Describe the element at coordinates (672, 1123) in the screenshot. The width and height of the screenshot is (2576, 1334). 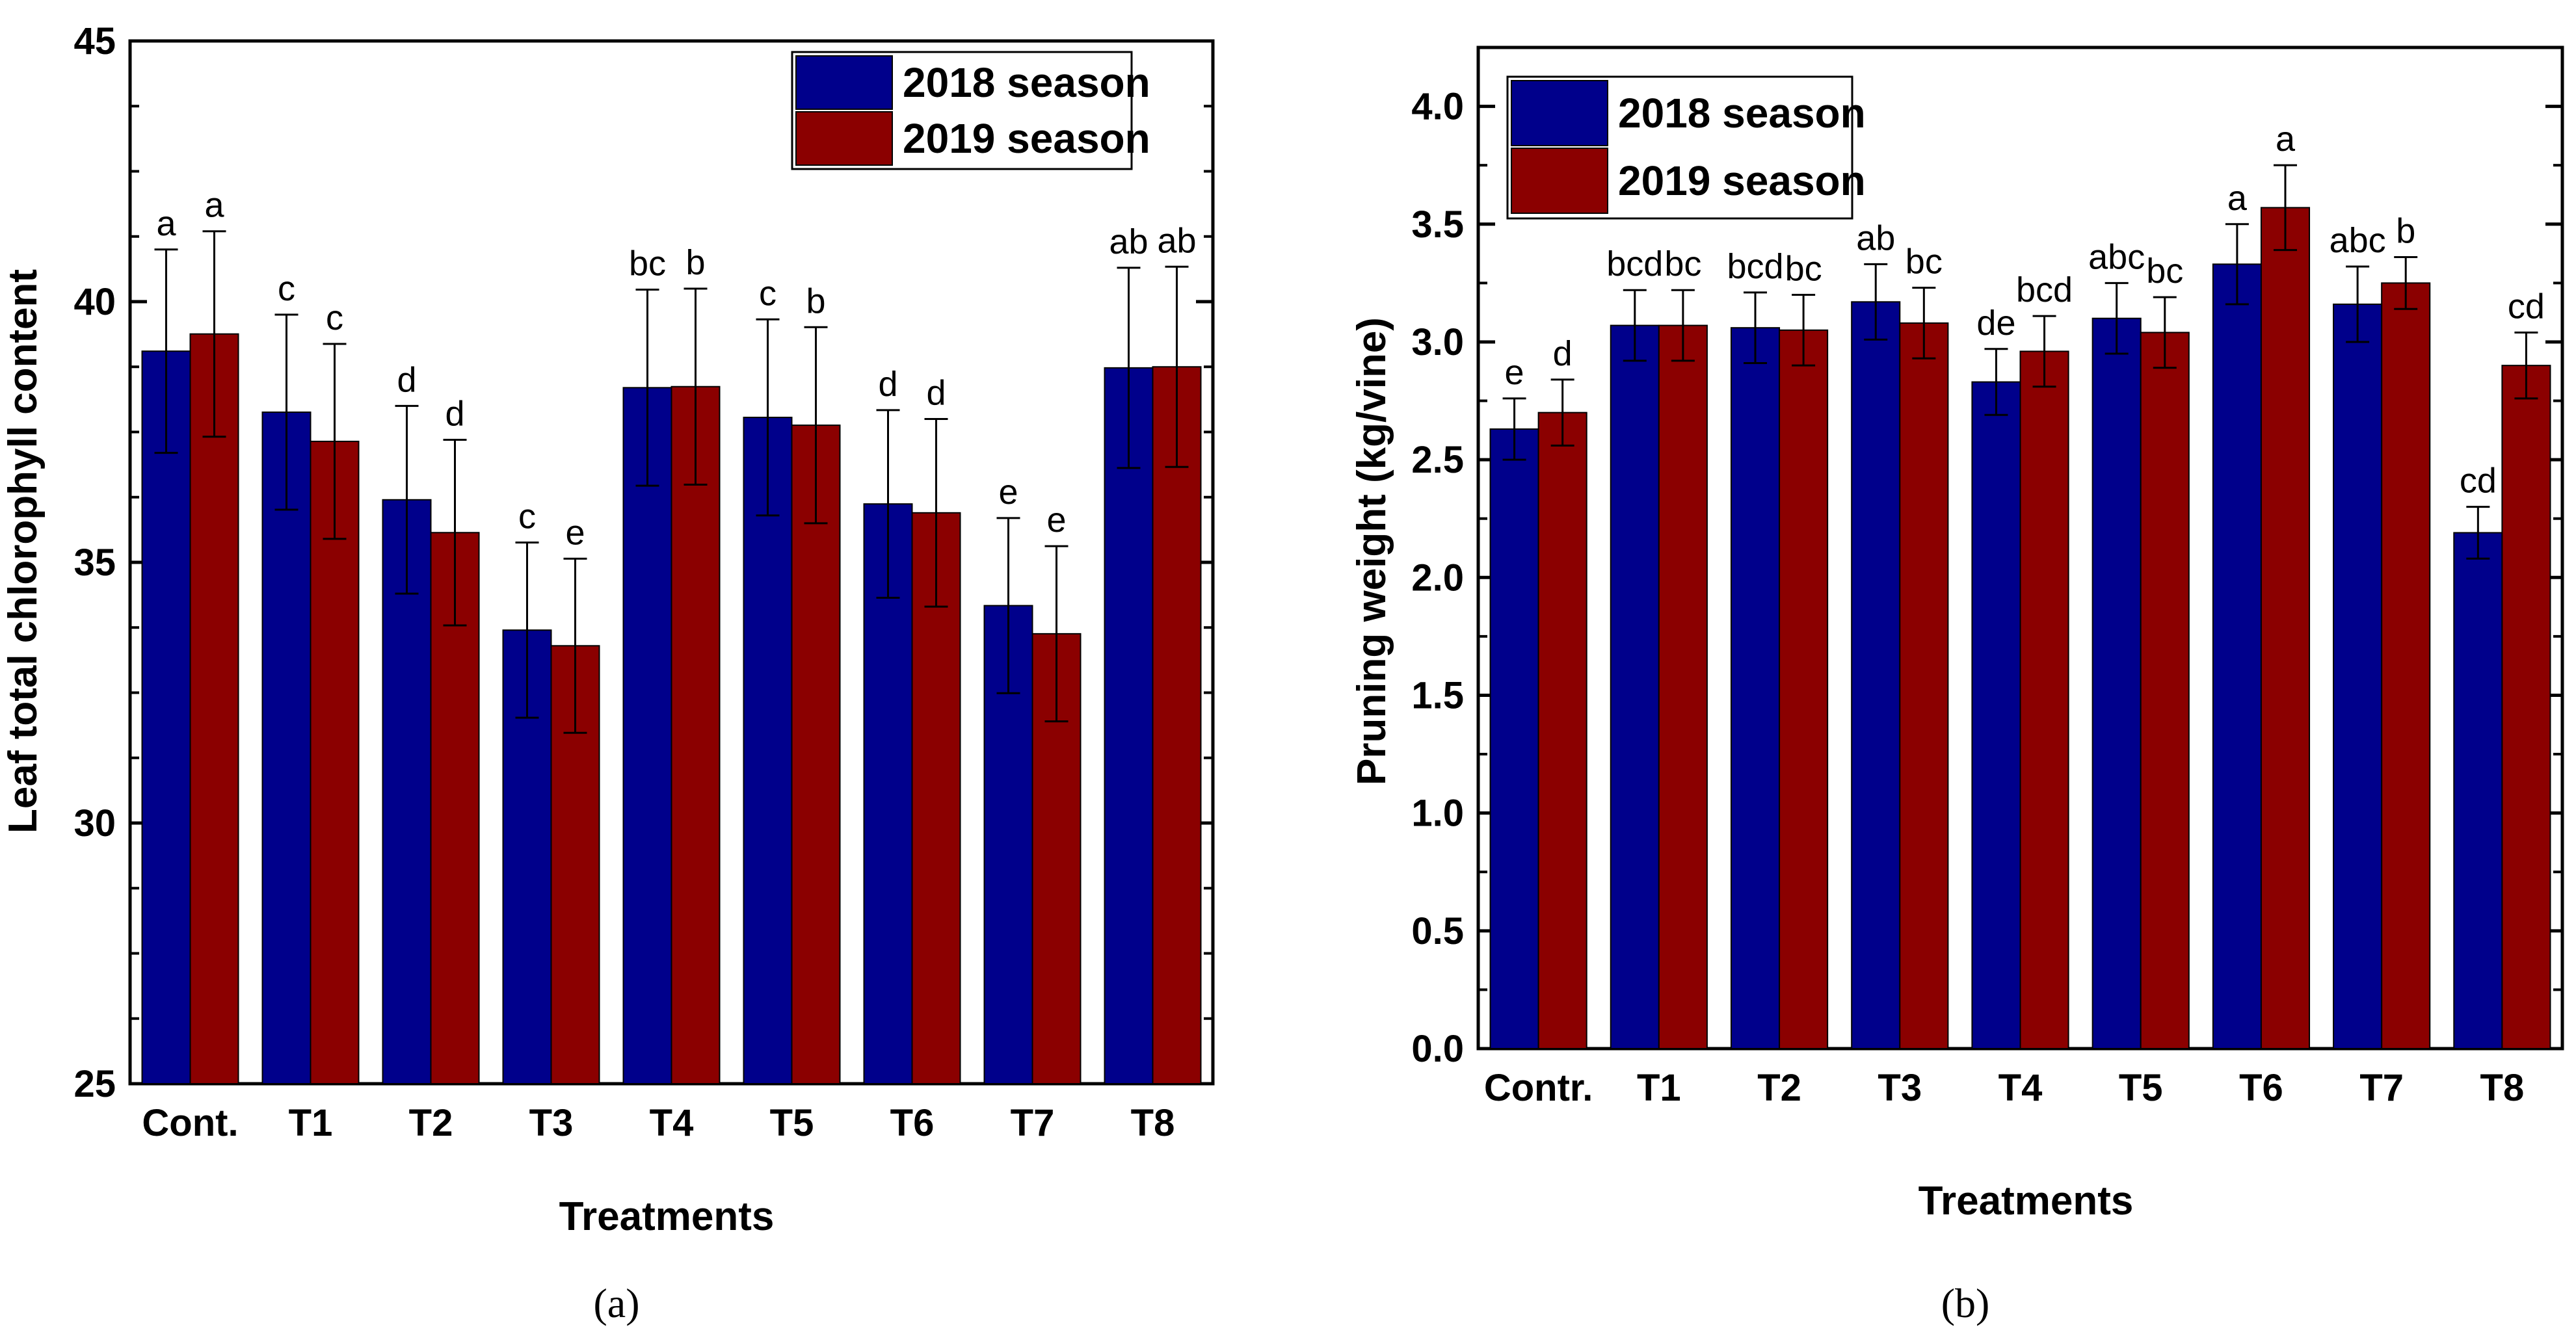
I see `chart-a-xtick-label: T4` at that location.